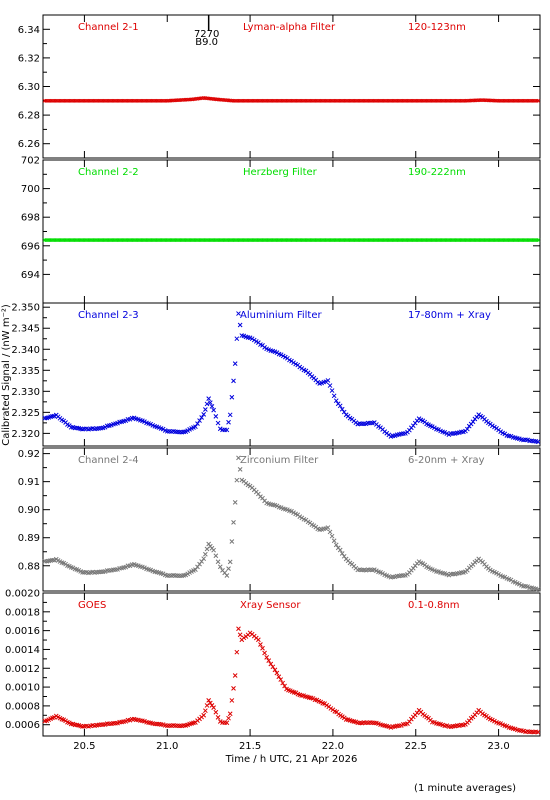 The height and width of the screenshot is (800, 550). What do you see at coordinates (108, 172) in the screenshot?
I see `channel-label: Channel 2-2` at bounding box center [108, 172].